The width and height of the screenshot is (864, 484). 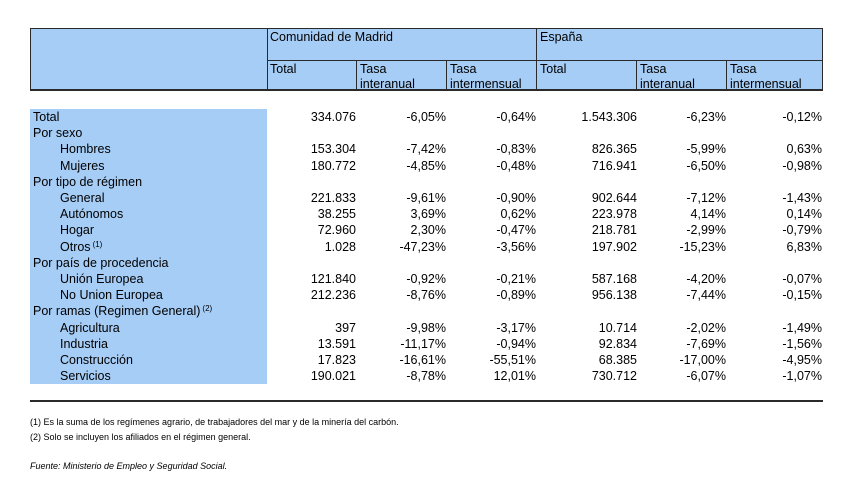 I want to click on cell-value: -7,44%, so click(x=706, y=295).